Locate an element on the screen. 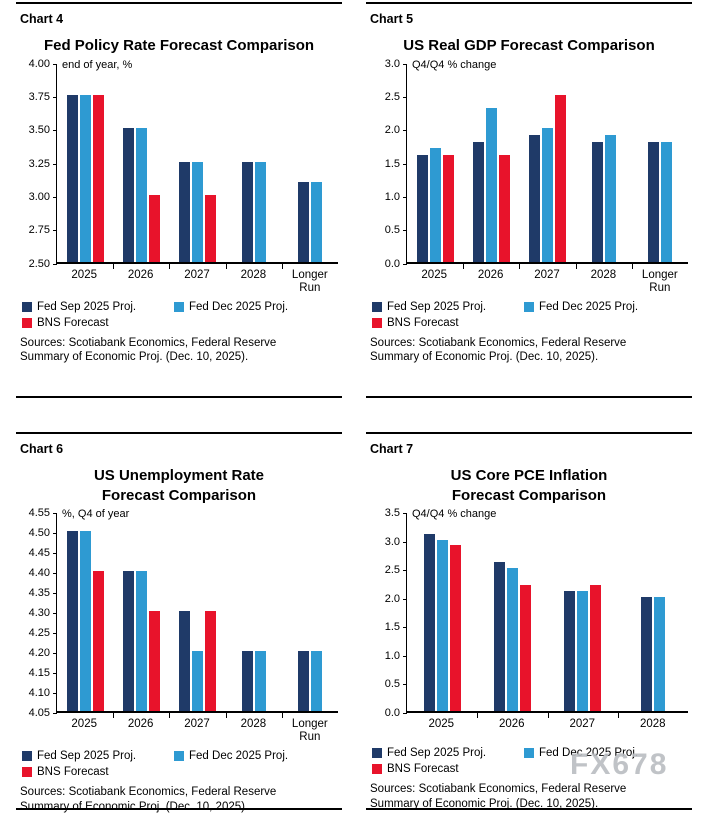  bar-groups is located at coordinates (547, 163).